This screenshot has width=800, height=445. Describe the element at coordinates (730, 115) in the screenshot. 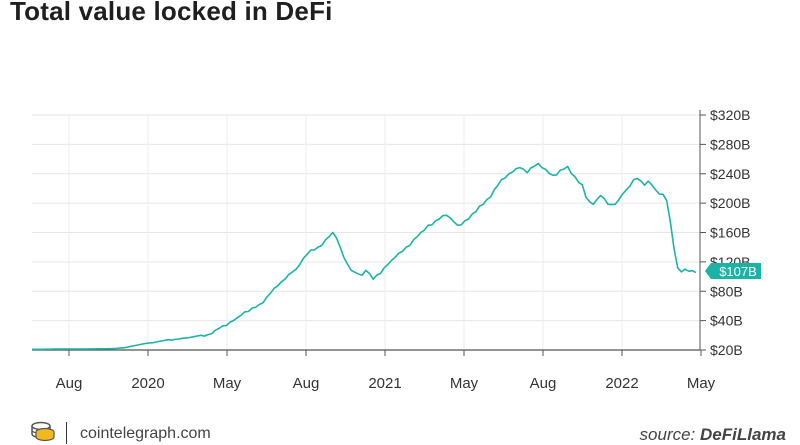

I see `y-tick-label: $320B` at that location.